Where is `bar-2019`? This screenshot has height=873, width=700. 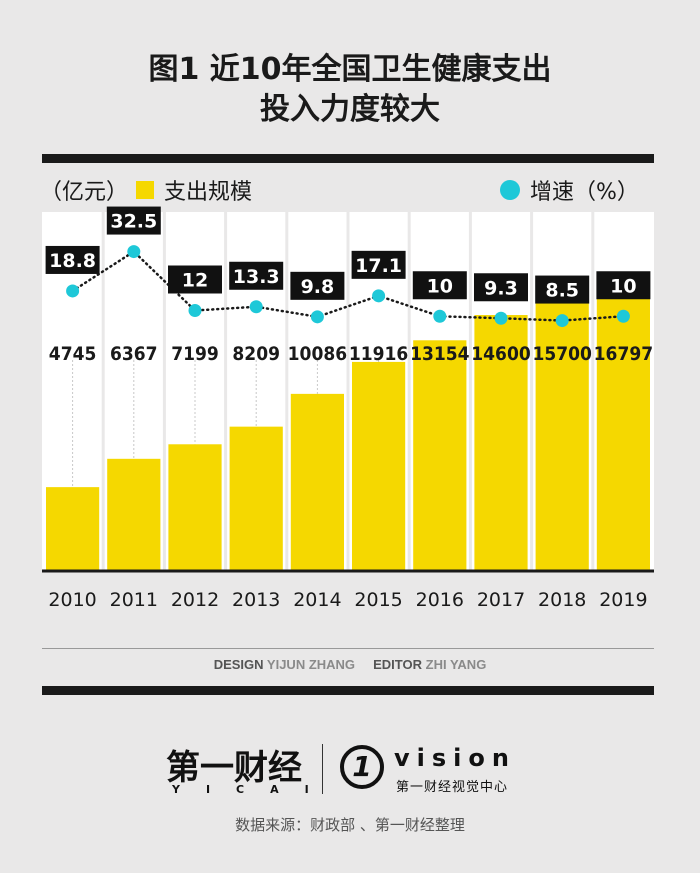
bar-2019 is located at coordinates (623, 423).